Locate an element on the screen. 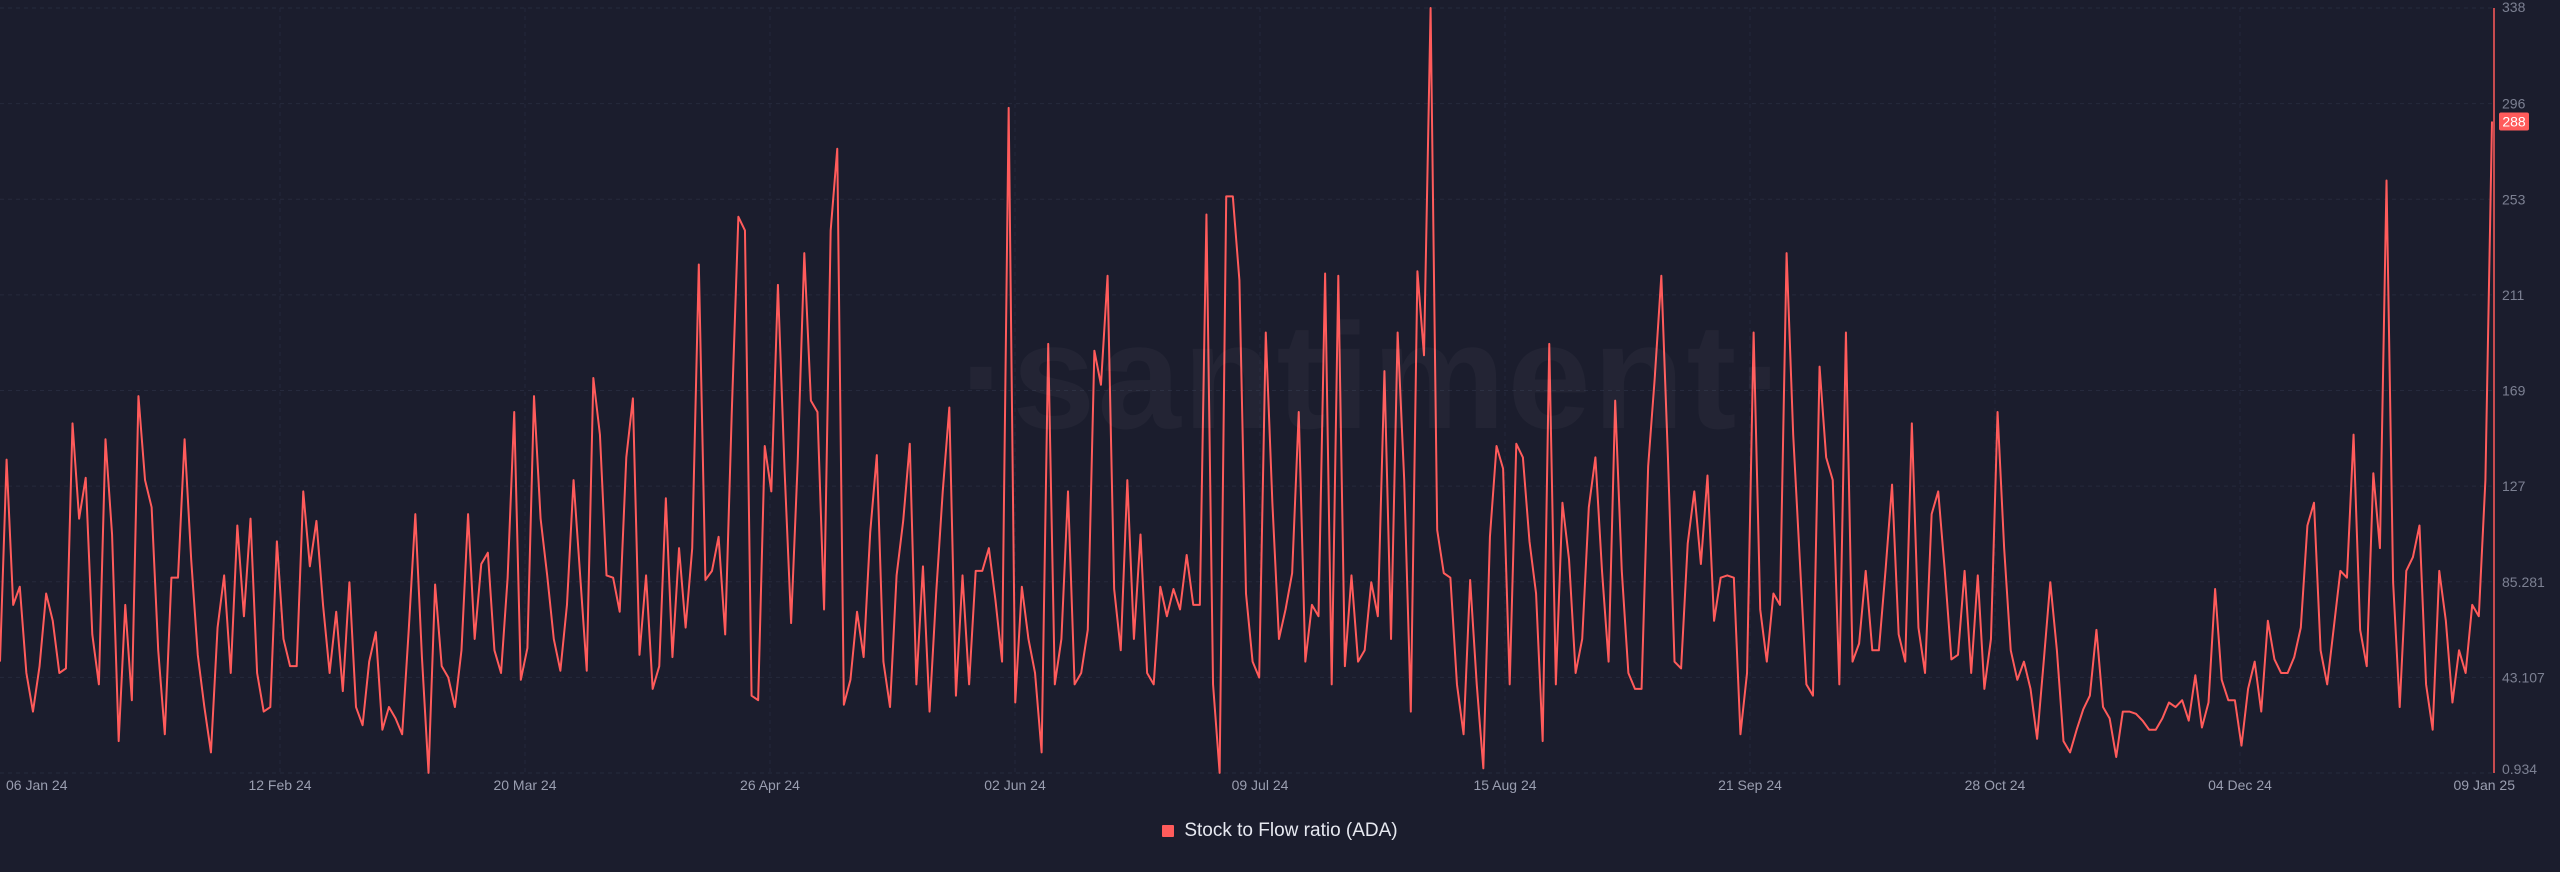 The height and width of the screenshot is (872, 2560). x-tick-label: 20 Mar 24 is located at coordinates (524, 785).